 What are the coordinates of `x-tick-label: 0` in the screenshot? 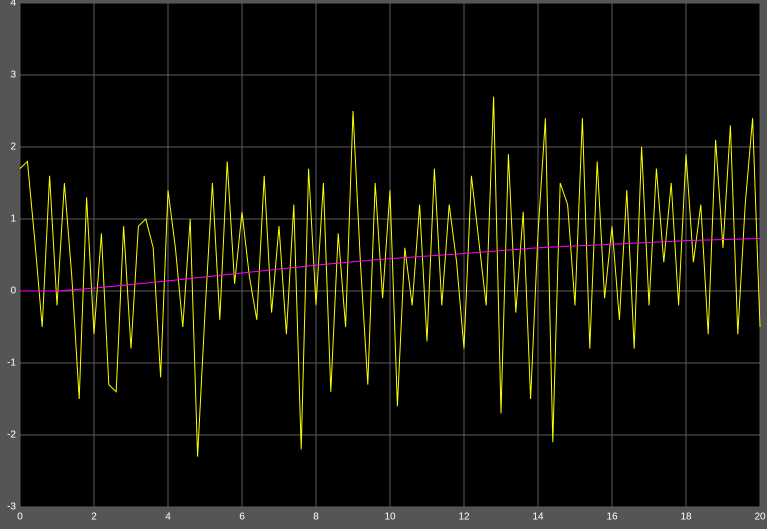 It's located at (20, 517).